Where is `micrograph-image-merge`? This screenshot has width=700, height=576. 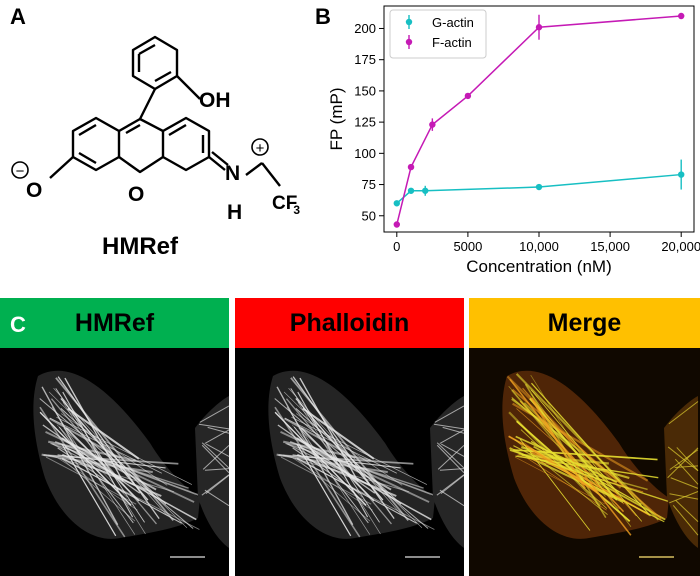
micrograph-image-merge is located at coordinates (584, 462).